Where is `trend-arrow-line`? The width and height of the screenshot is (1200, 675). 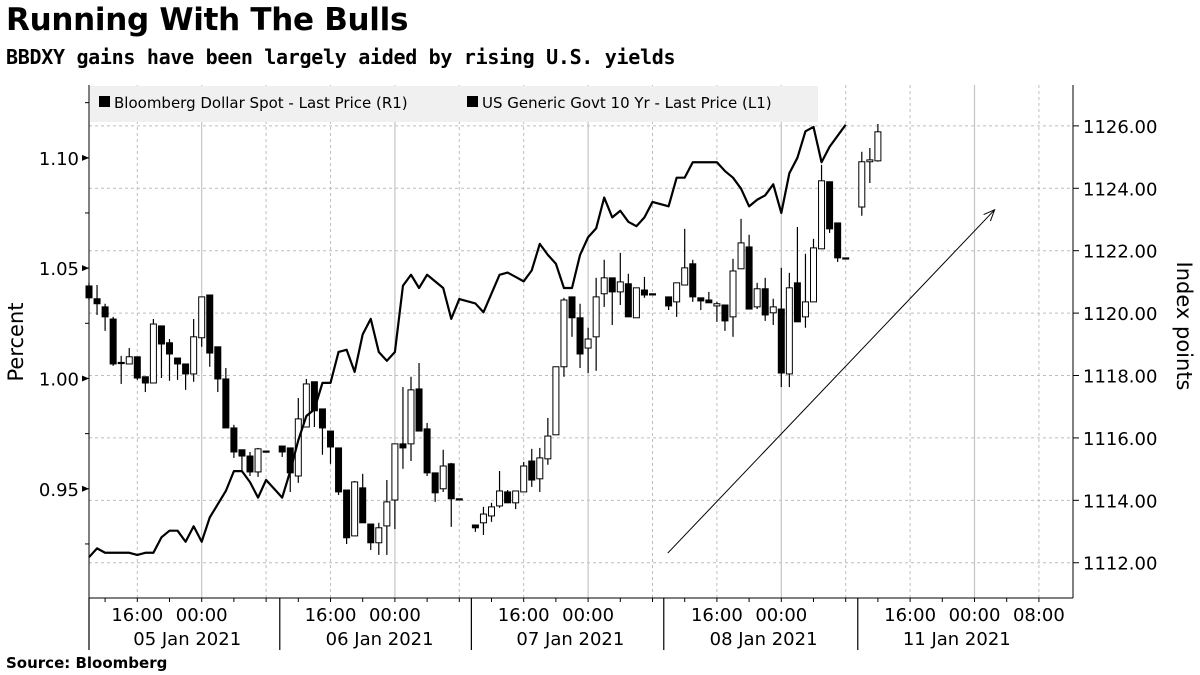
trend-arrow-line is located at coordinates (831, 381).